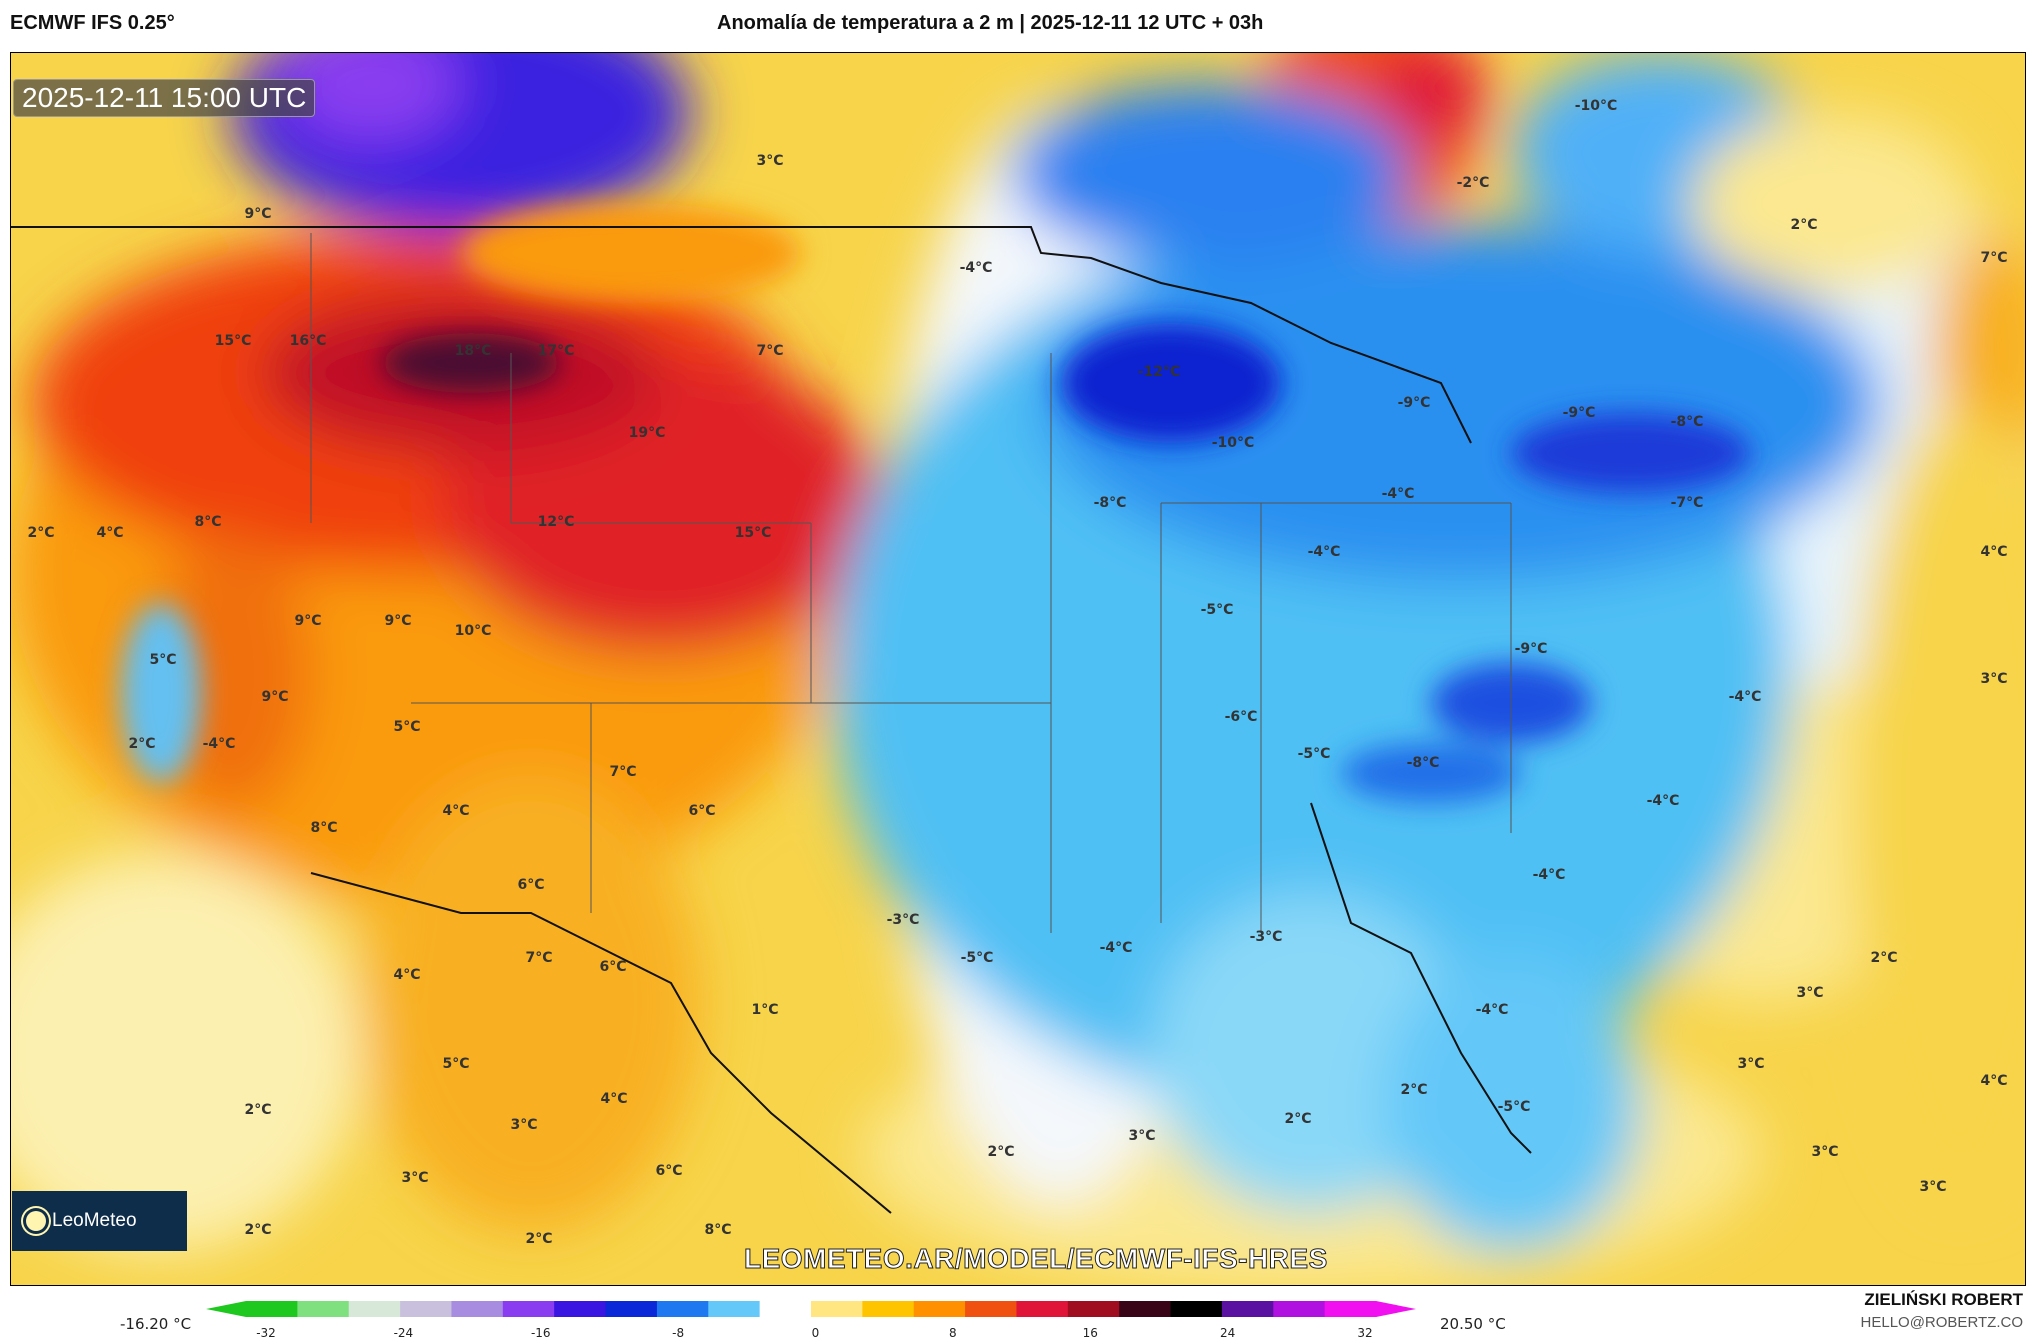 The height and width of the screenshot is (1340, 2033). What do you see at coordinates (1036, 1259) in the screenshot?
I see `watermark-url: LEOMETEO.AR/MODEL/ECMWF-IFS-HRES` at bounding box center [1036, 1259].